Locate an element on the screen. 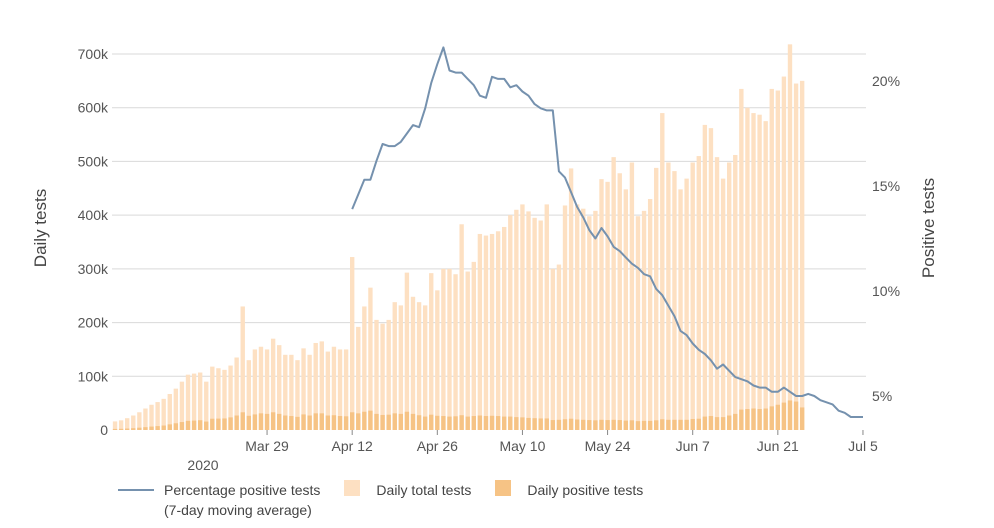  daily-positive-tests-bars is located at coordinates (458, 415).